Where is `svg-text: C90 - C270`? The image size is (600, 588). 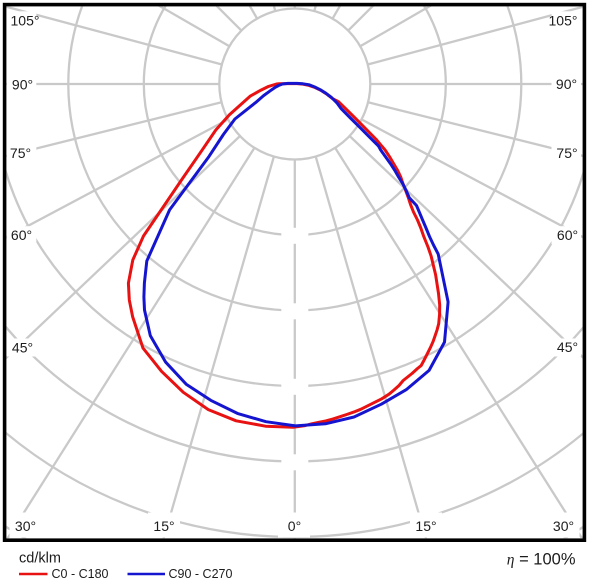 svg-text: C90 - C270 is located at coordinates (201, 574).